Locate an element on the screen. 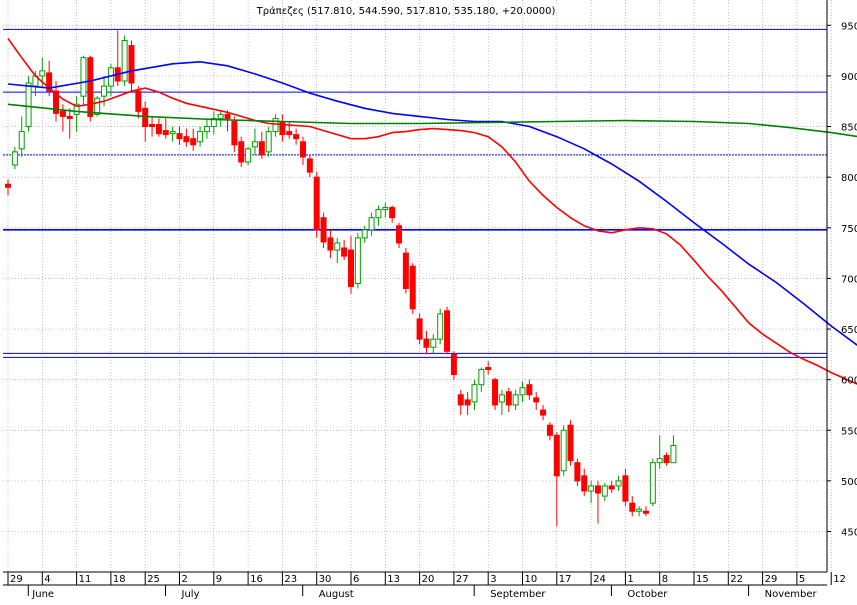  x-tick-label: 20 is located at coordinates (428, 579).